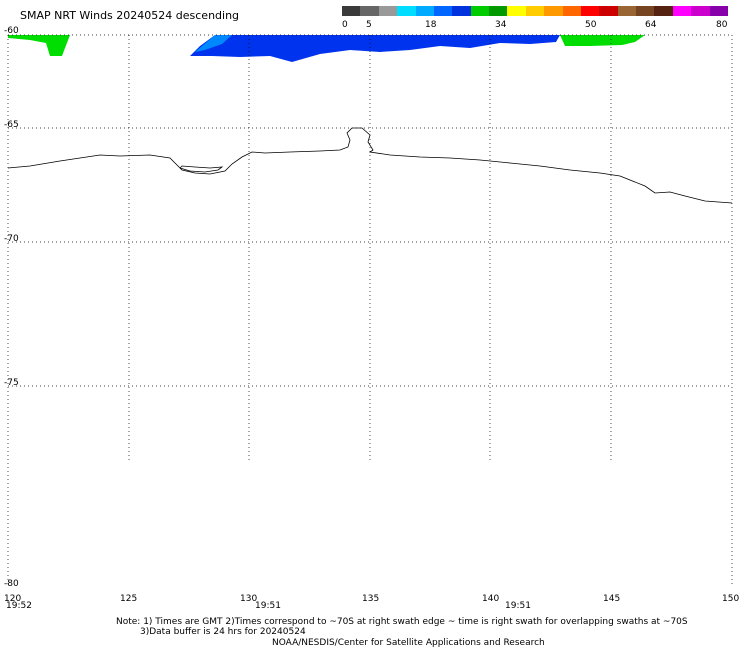  I want to click on wind-swath-blue-edge, so click(213, 43).